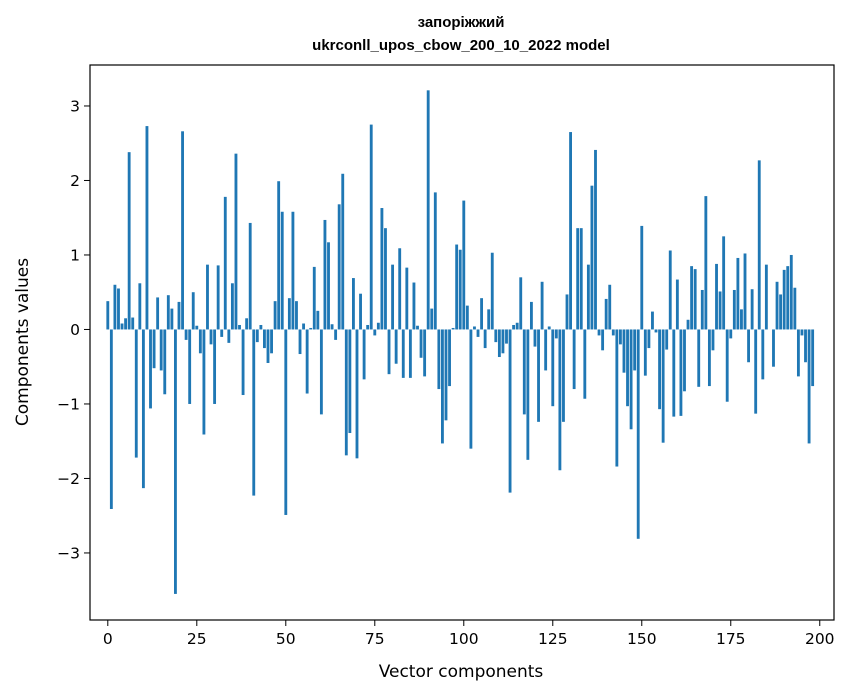  I want to click on y-tick-label: −2, so click(68, 479).